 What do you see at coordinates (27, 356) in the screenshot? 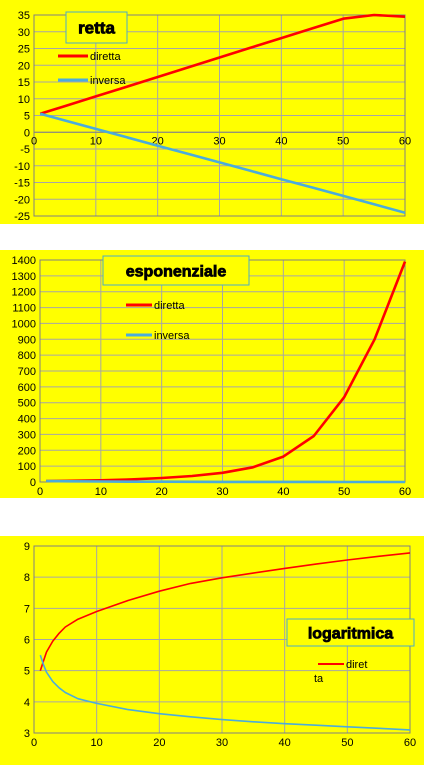
I see `y-tick-label: 800` at bounding box center [27, 356].